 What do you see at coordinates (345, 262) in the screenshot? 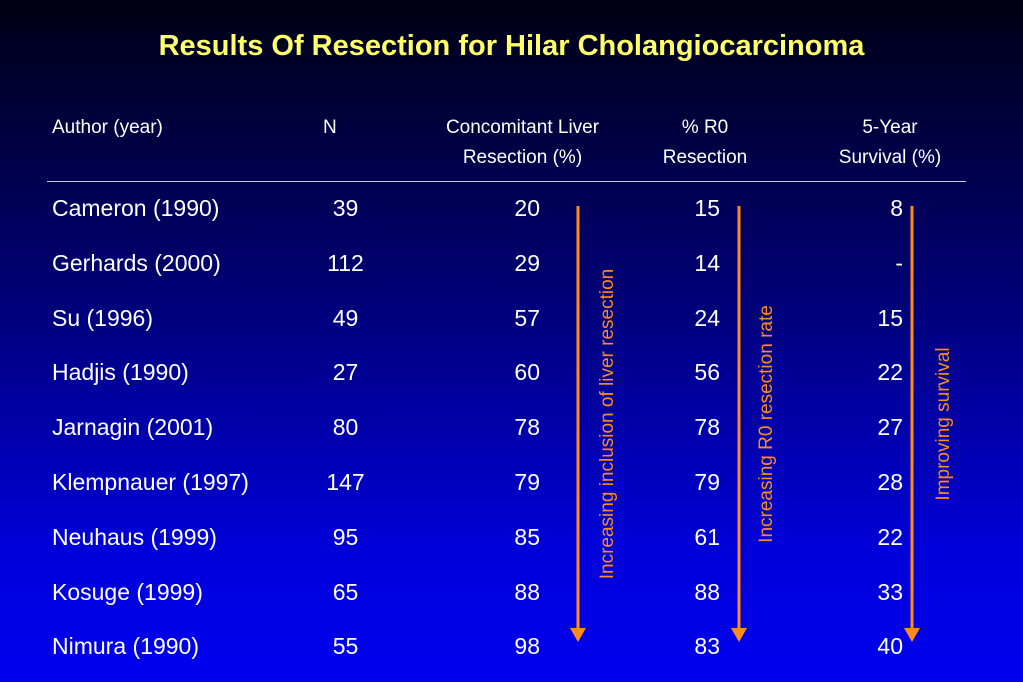
I see `cell-n: 112` at bounding box center [345, 262].